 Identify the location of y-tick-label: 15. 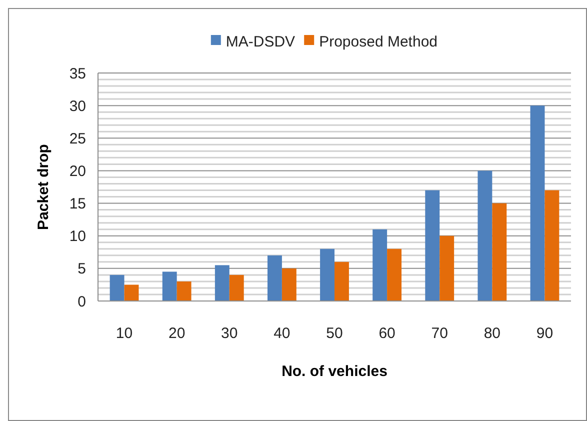
(77, 204).